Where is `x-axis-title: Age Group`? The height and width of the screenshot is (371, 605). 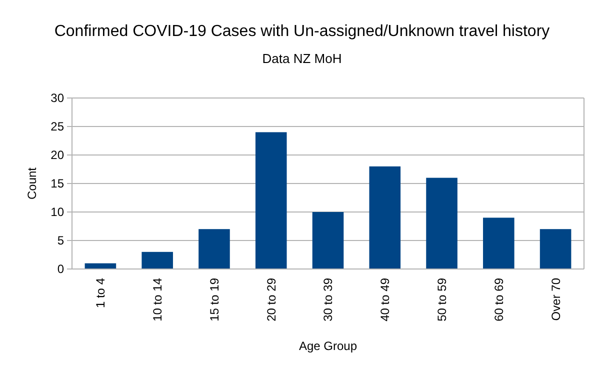
x-axis-title: Age Group is located at coordinates (328, 346).